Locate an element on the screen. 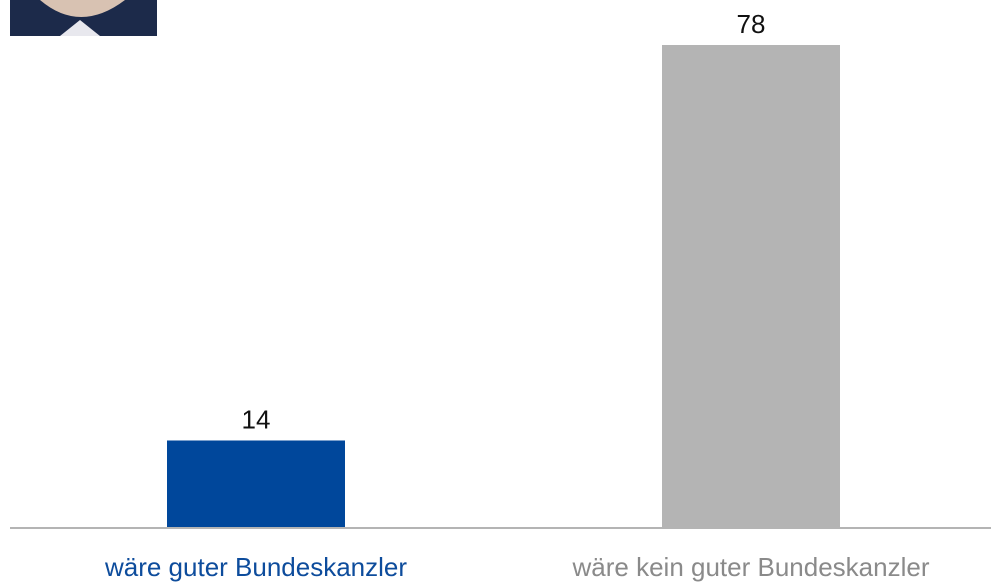 This screenshot has width=991, height=586. value-label: 14 is located at coordinates (256, 419).